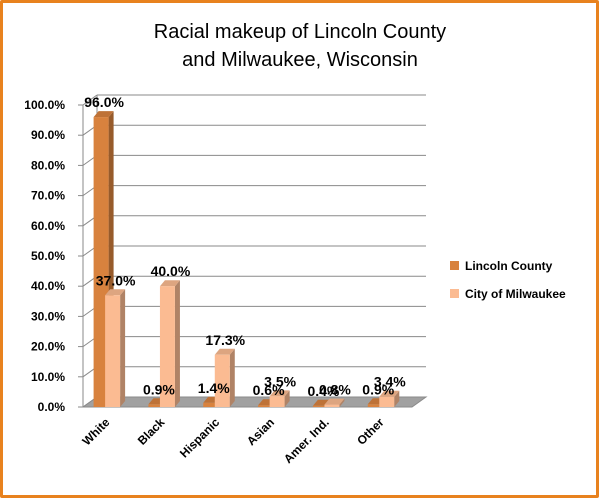 The width and height of the screenshot is (599, 498). I want to click on data-label: 17.3%, so click(225, 340).